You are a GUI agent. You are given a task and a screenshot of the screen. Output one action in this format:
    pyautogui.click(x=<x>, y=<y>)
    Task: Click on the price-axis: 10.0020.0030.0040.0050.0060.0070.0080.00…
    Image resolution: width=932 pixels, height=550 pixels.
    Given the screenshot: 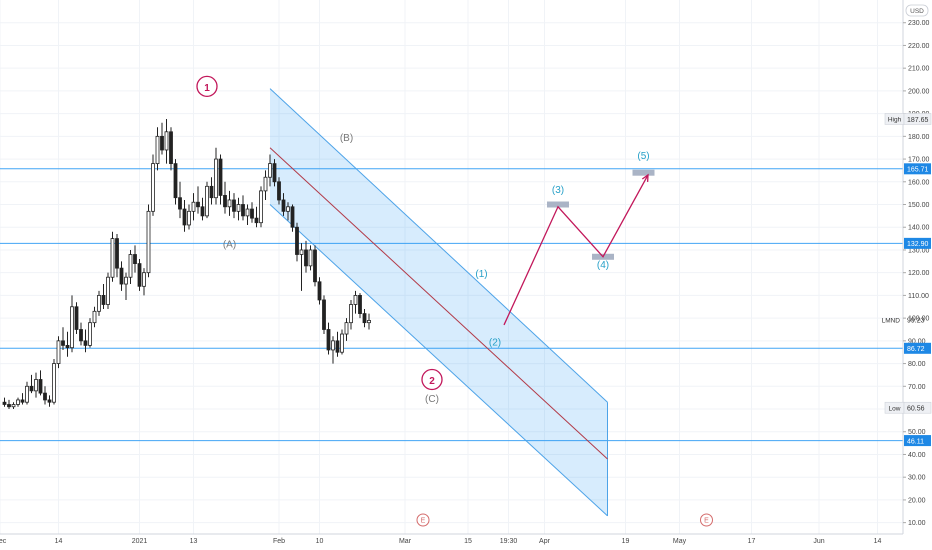 What is the action you would take?
    pyautogui.click(x=916, y=267)
    